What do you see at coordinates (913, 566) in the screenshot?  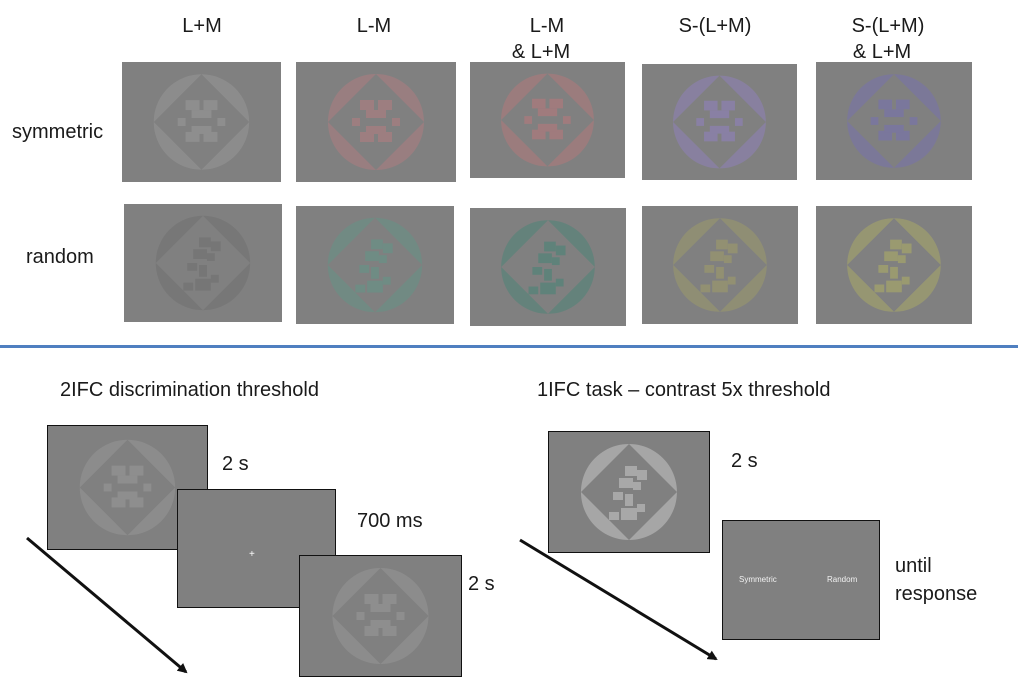 I see `task-duration-2-line1: until` at bounding box center [913, 566].